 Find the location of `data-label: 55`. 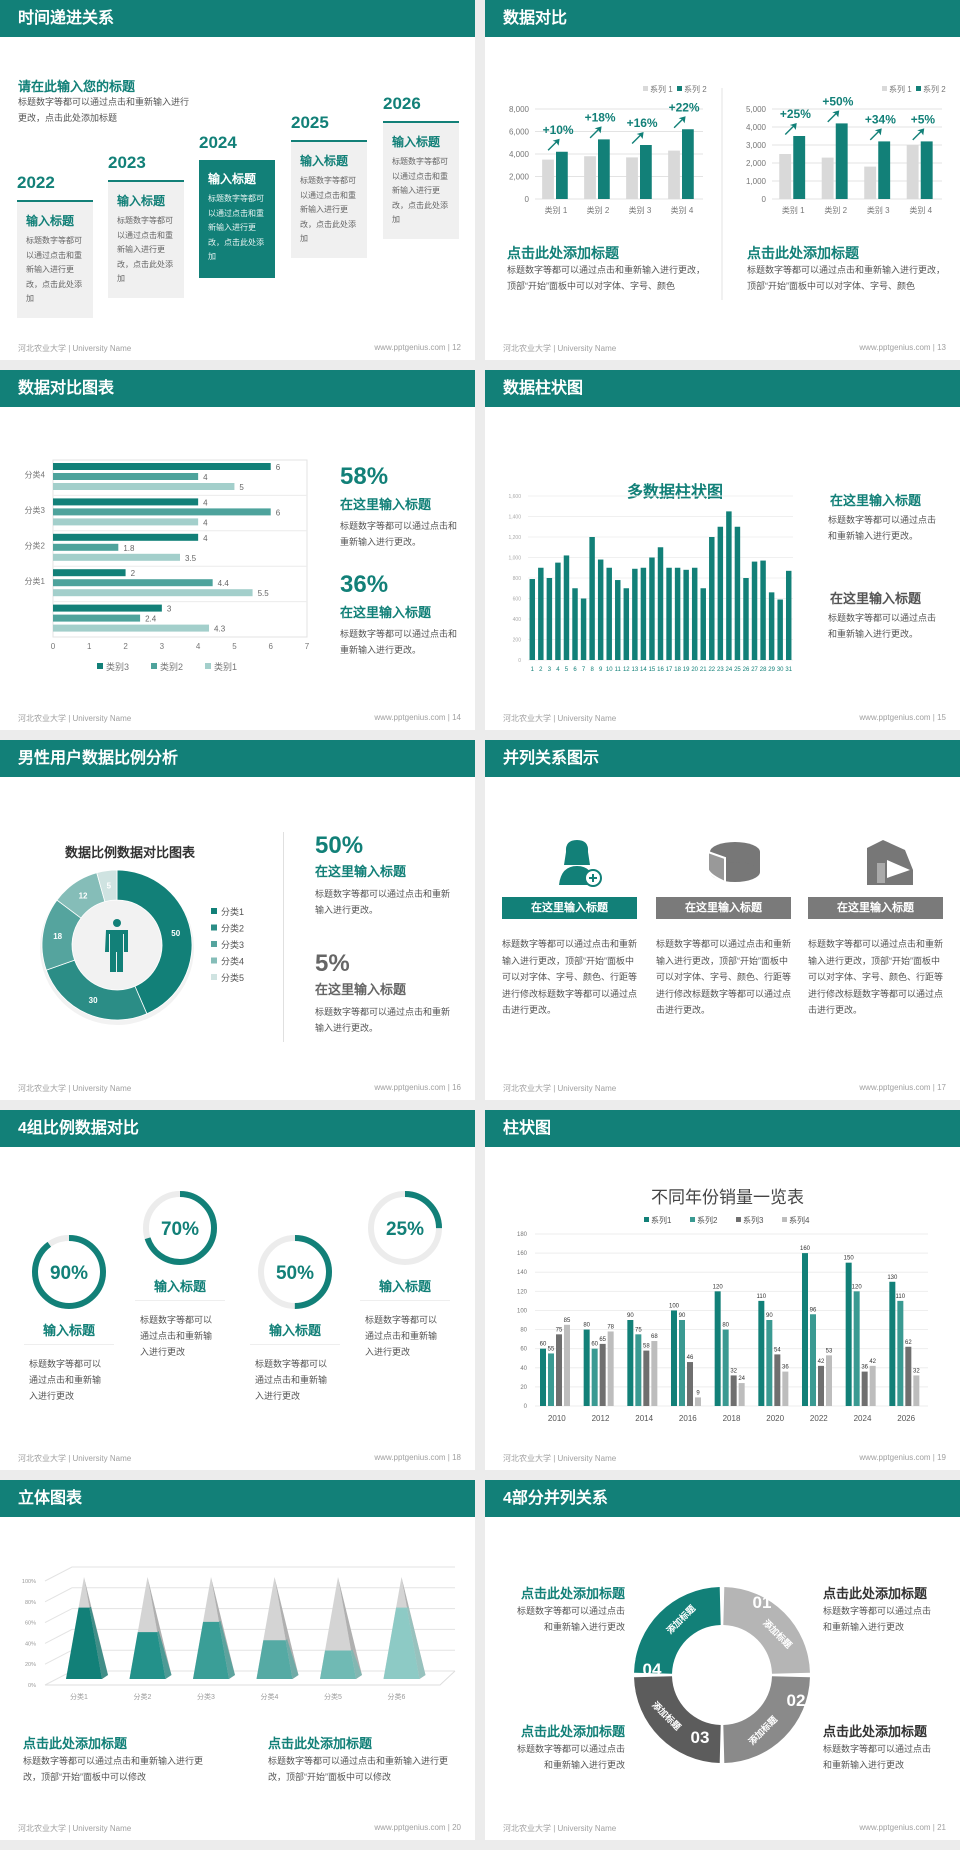

data-label: 55 is located at coordinates (551, 1349).